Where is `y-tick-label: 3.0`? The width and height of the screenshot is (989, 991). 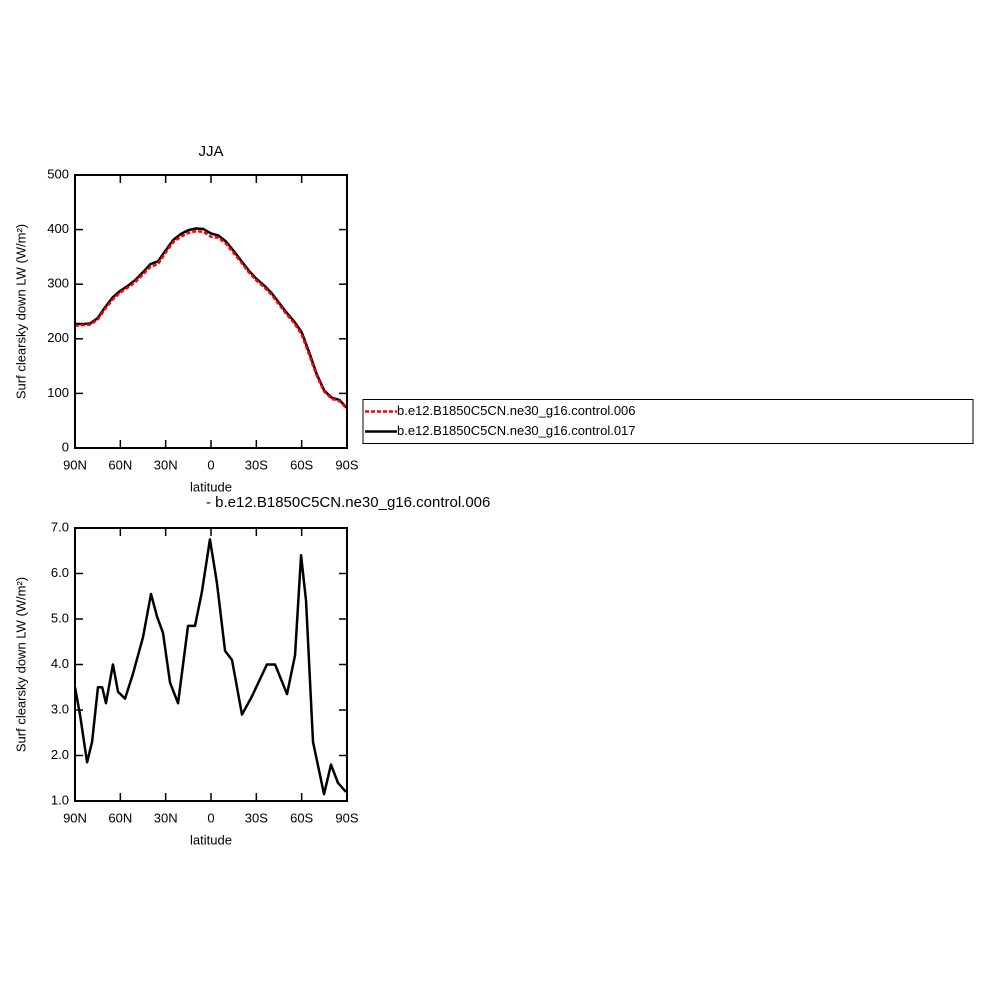 y-tick-label: 3.0 is located at coordinates (60, 708).